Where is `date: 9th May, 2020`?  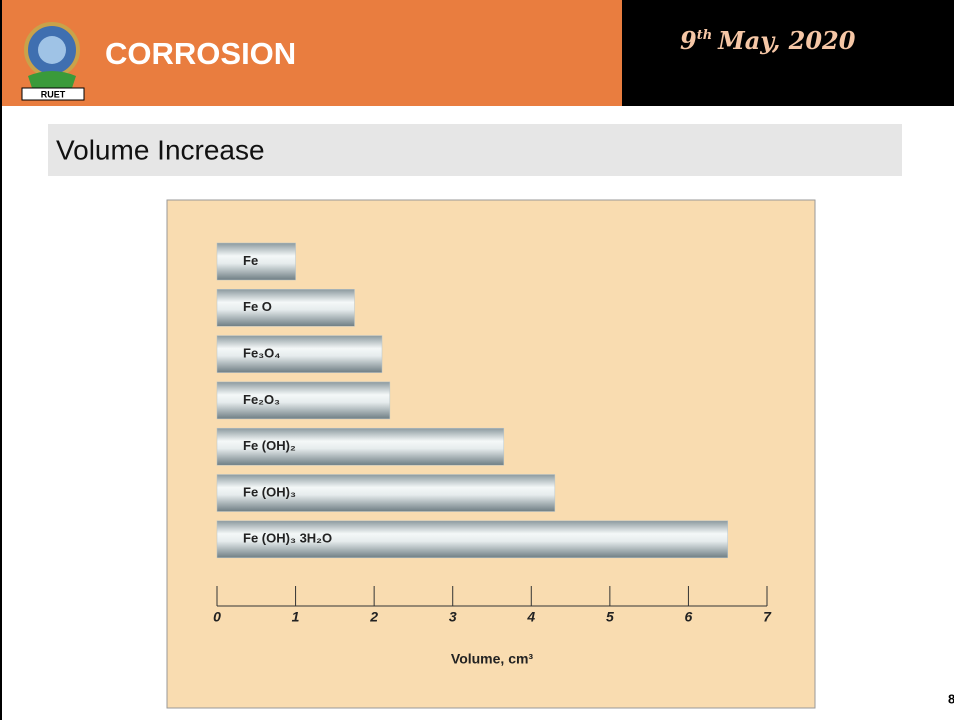 date: 9th May, 2020 is located at coordinates (768, 40).